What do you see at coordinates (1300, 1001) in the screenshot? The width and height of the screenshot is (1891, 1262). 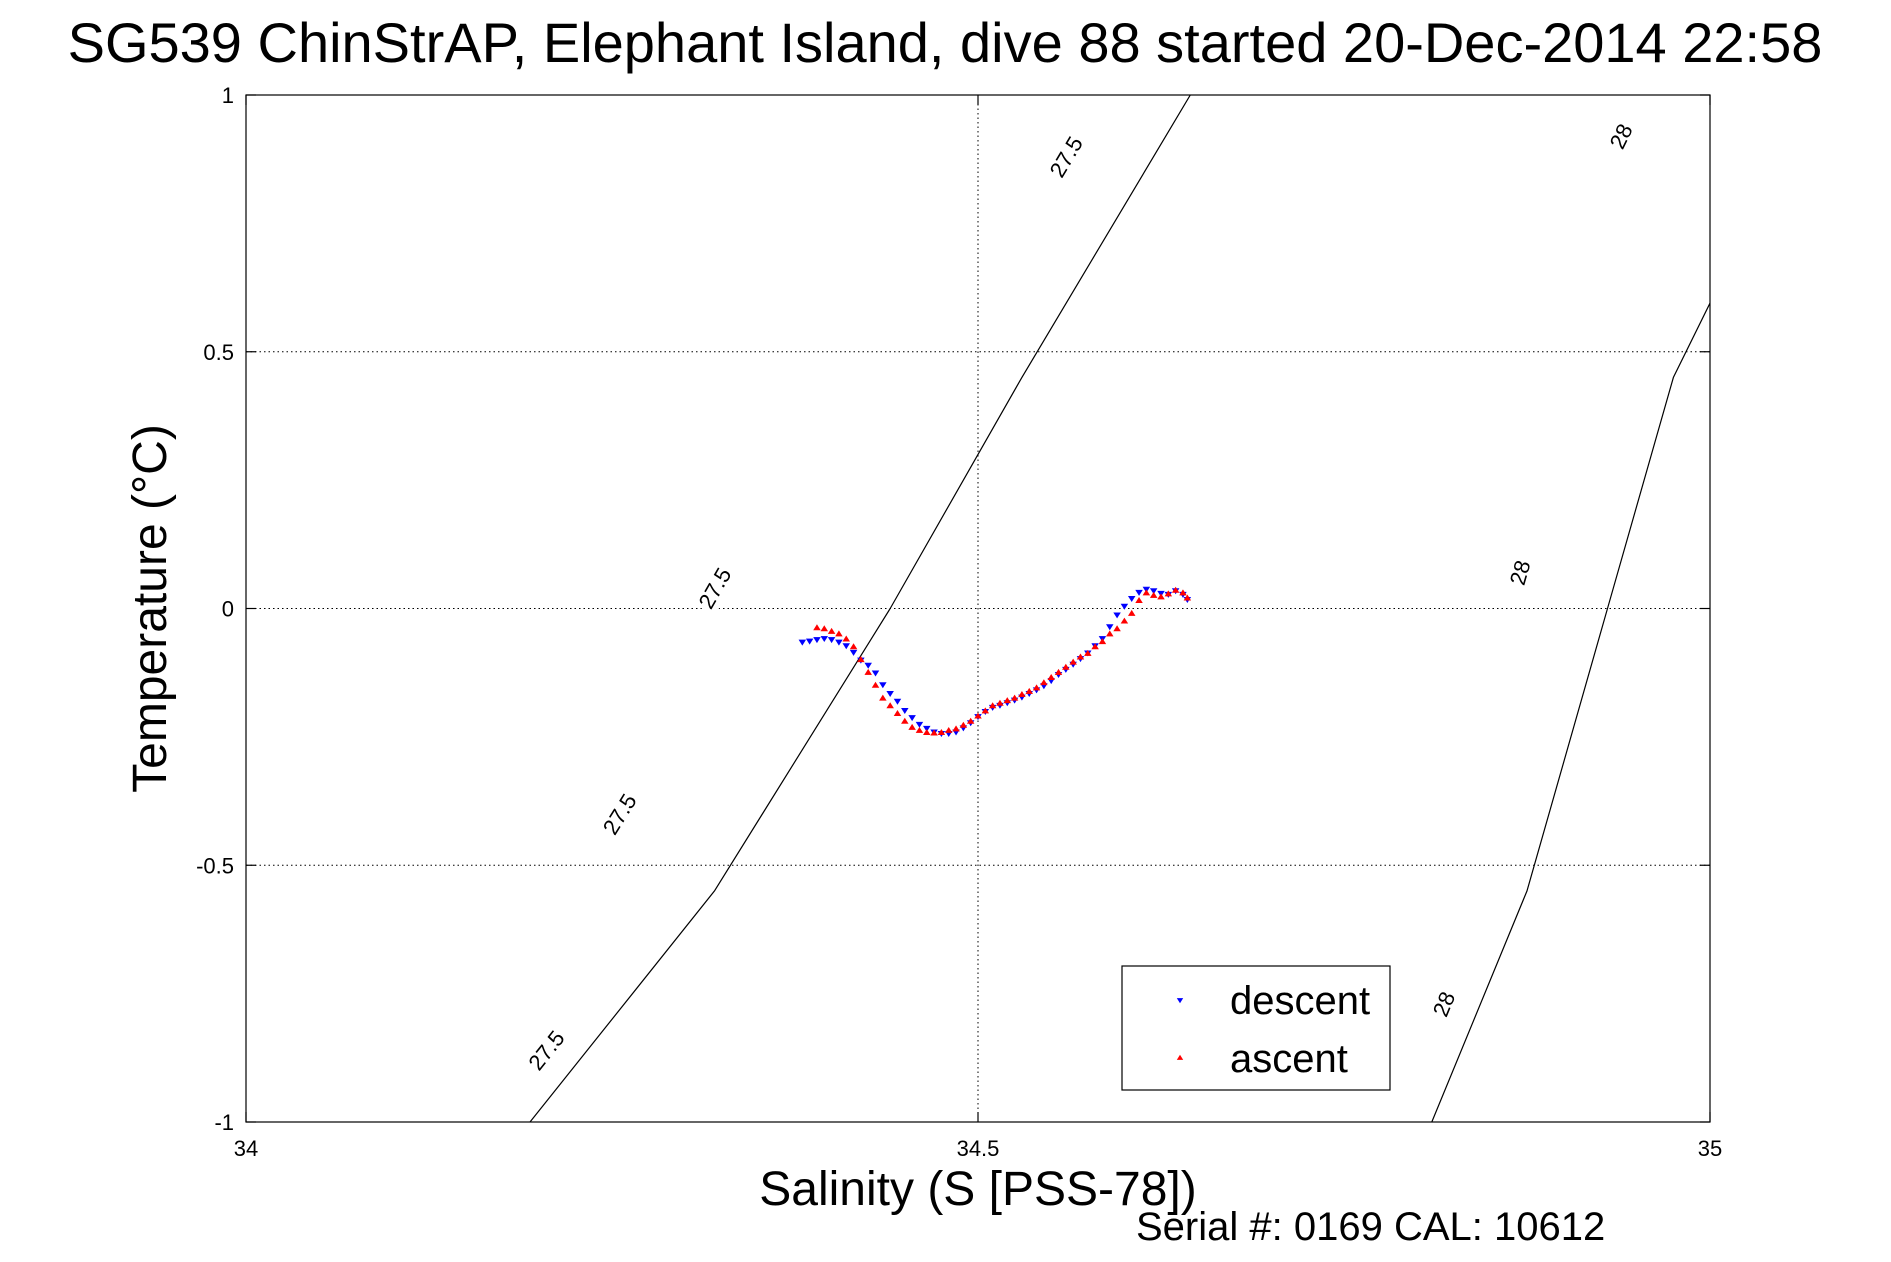 I see `legend-label-descent: descent` at bounding box center [1300, 1001].